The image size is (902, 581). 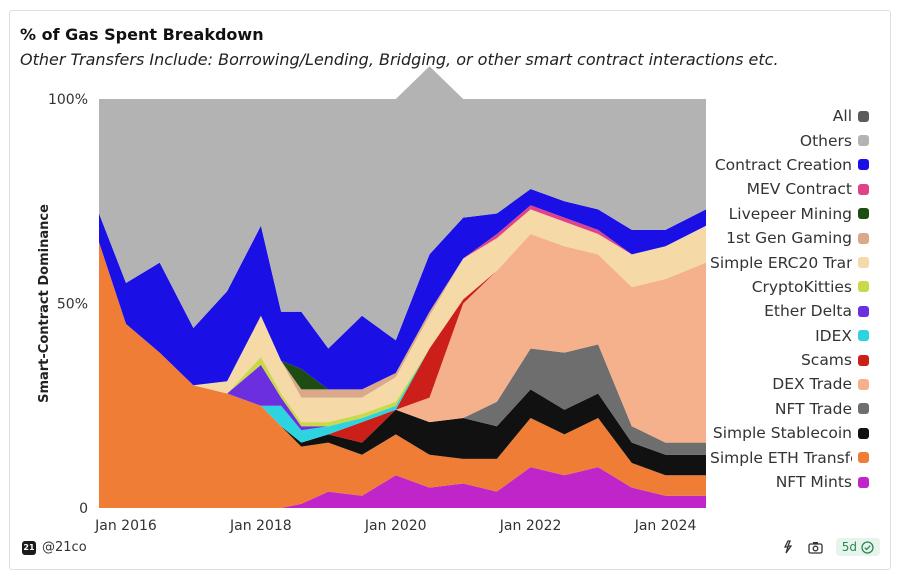 I want to click on x-tick-label: Jan 2016, so click(x=125, y=526).